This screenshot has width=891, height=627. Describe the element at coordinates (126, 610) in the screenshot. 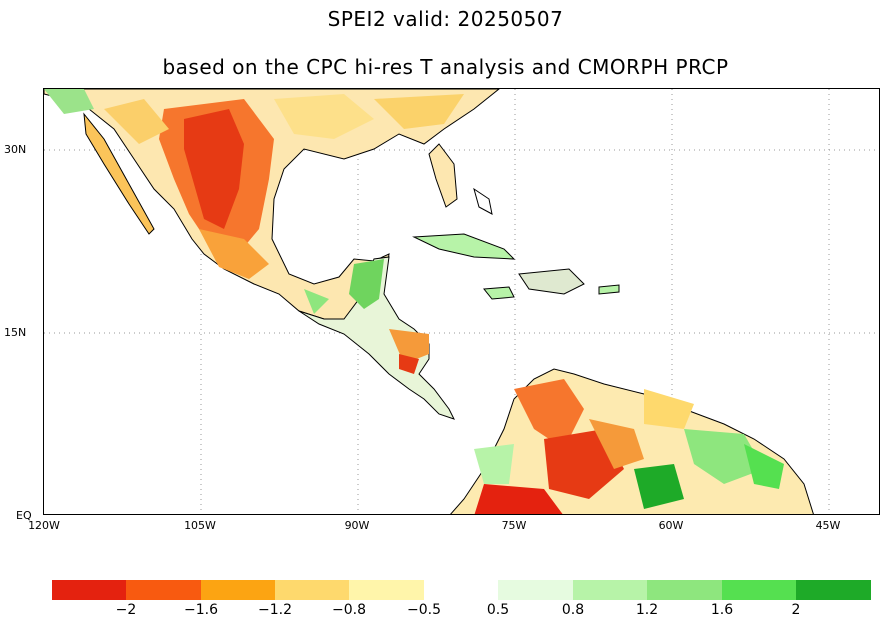

I see `colorbar-label: −2` at that location.